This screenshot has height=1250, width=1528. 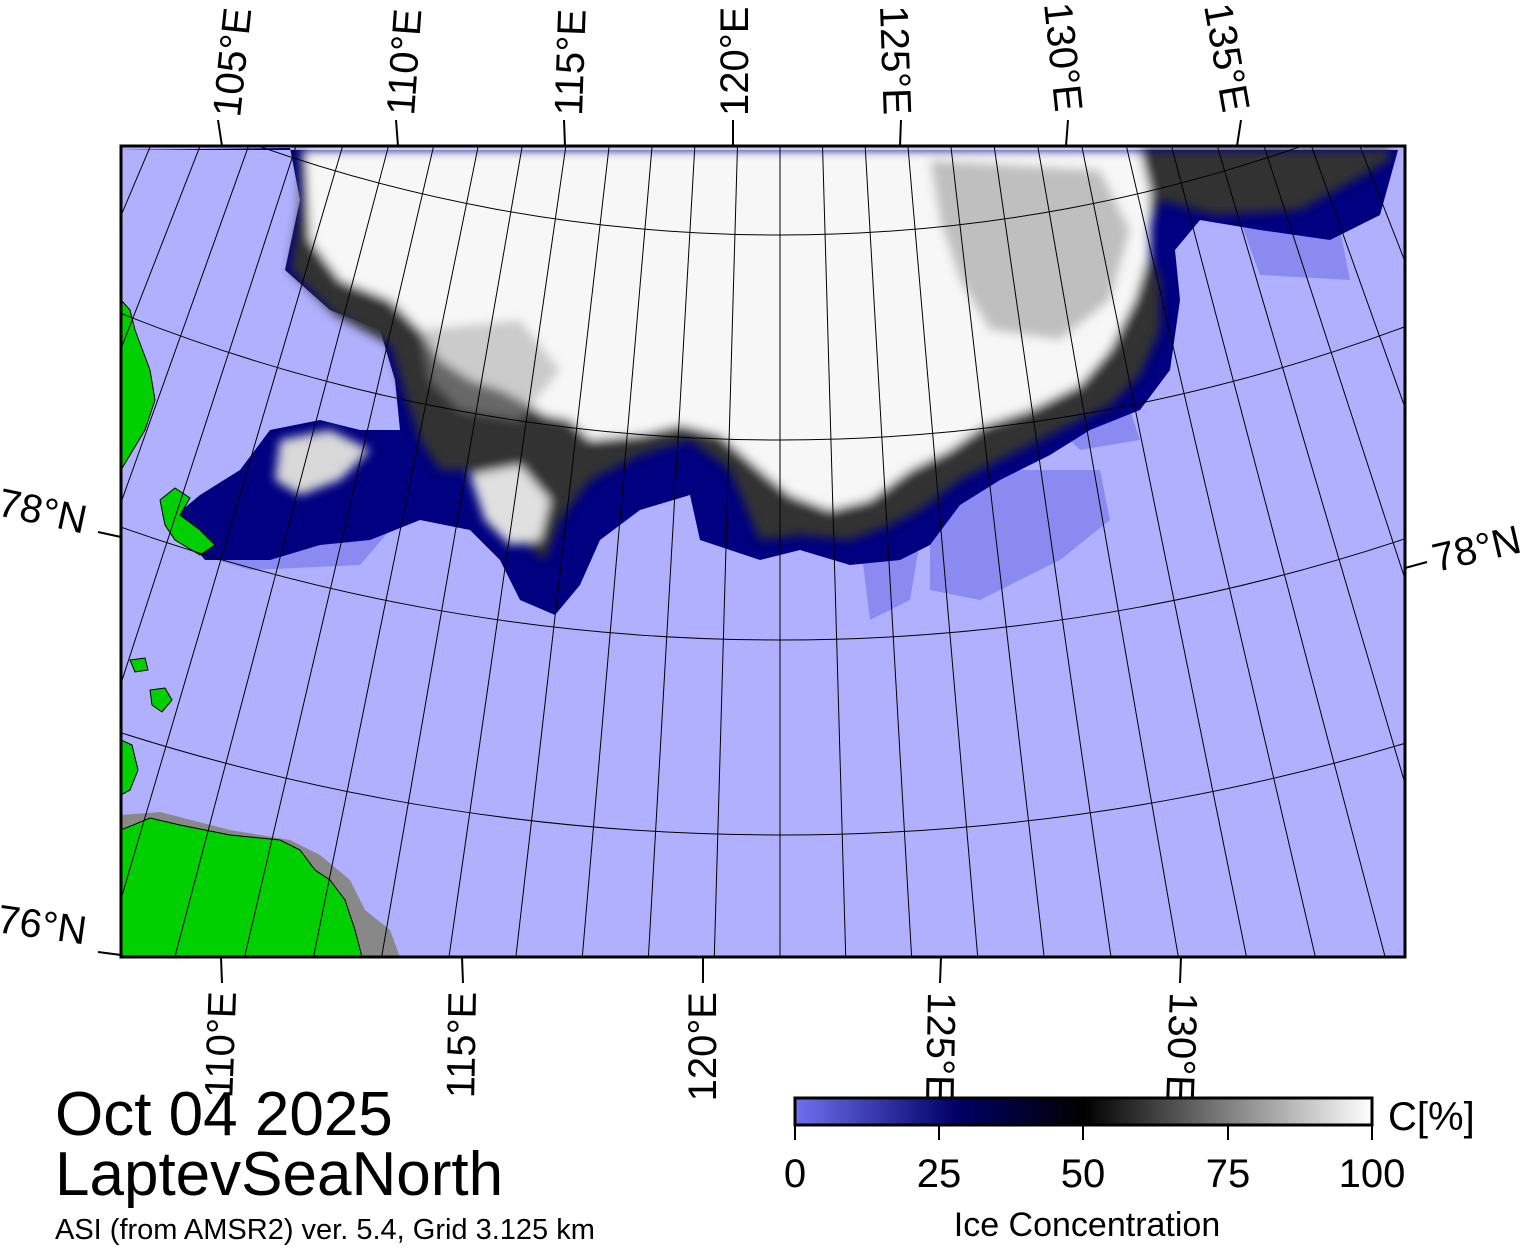 I want to click on lon-label-top-125: 125°E, so click(x=895, y=60).